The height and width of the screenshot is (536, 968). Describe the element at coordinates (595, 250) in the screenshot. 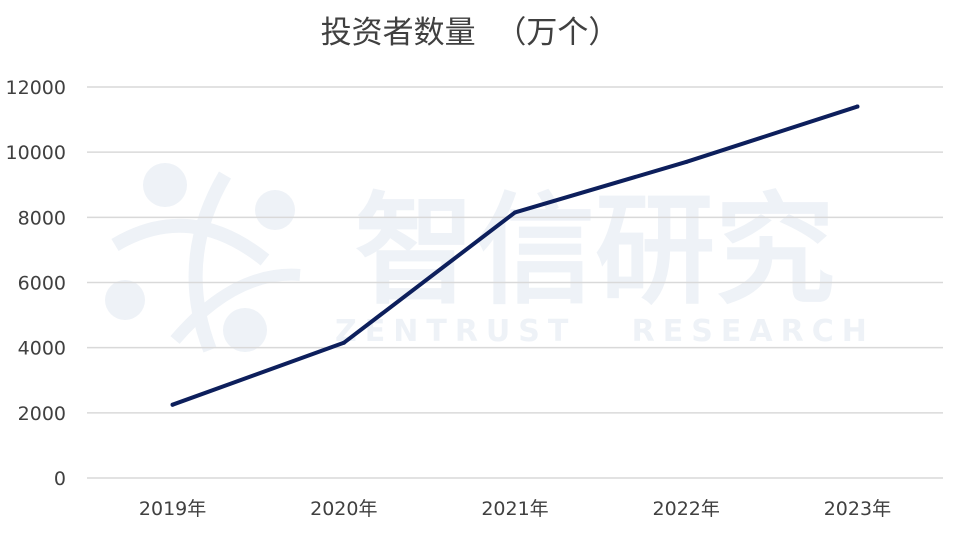

I see `watermark-text-cn: 智信研究` at that location.